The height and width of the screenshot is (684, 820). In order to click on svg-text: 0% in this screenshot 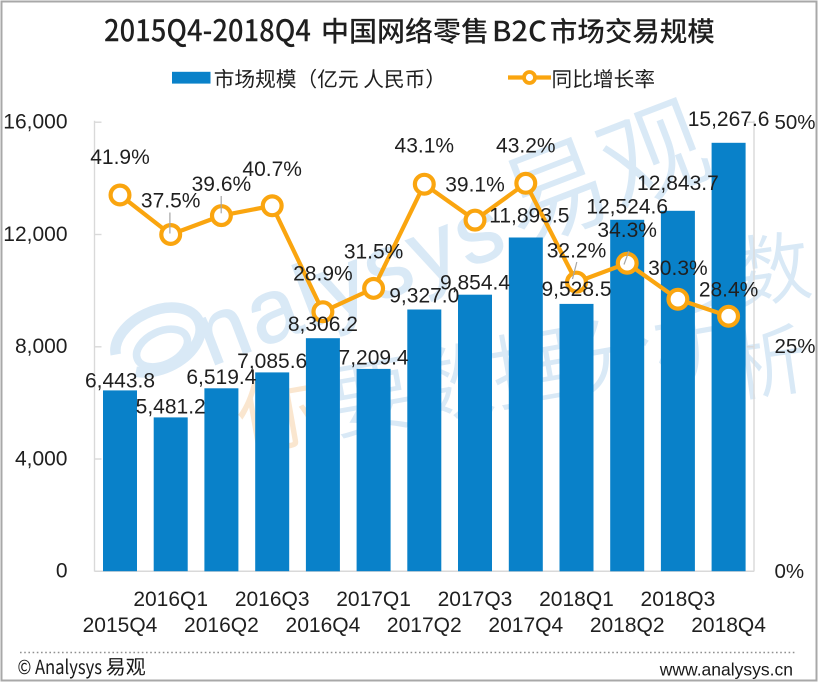, I will do `click(790, 571)`.